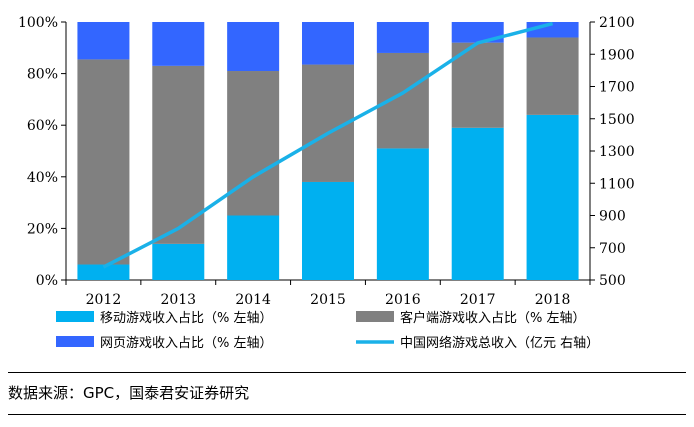  I want to click on left-tick-label: 100%, so click(38, 23).